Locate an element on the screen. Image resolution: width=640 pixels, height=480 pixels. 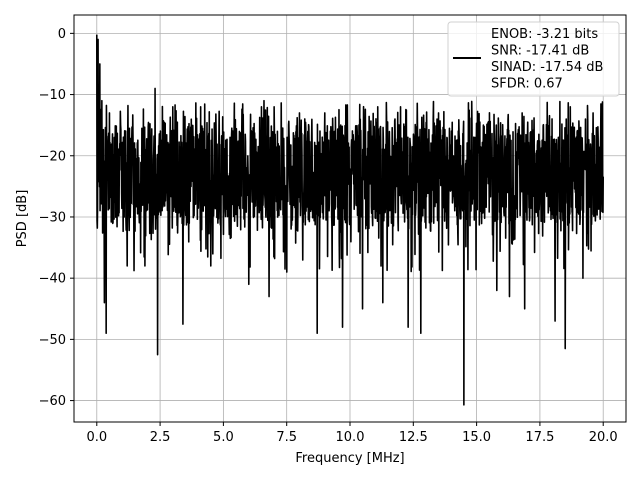
y-tick-label: −50 is located at coordinates (52, 340).